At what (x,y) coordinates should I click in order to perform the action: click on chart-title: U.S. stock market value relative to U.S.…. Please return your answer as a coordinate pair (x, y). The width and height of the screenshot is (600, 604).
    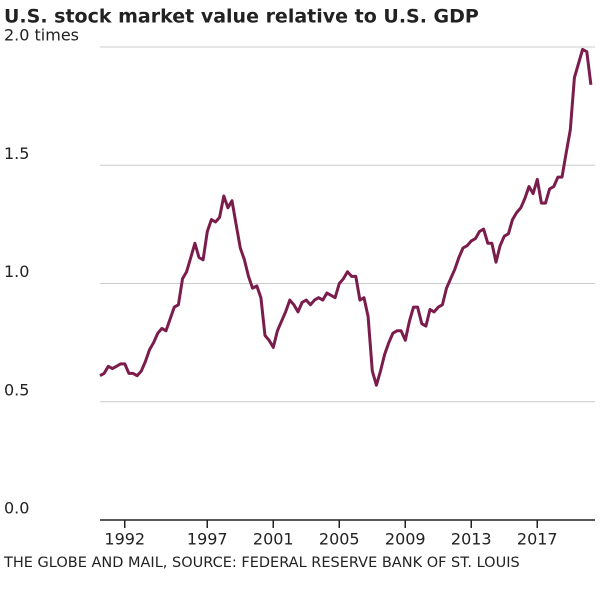
    Looking at the image, I should click on (241, 17).